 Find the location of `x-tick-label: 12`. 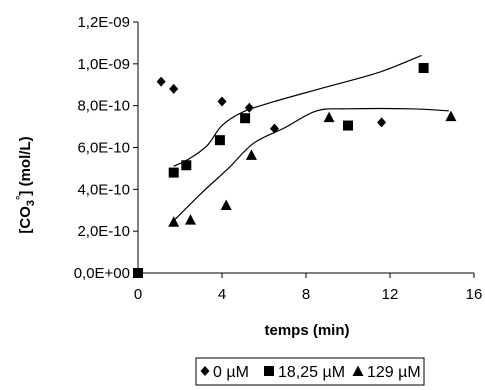

x-tick-label: 12 is located at coordinates (390, 294).